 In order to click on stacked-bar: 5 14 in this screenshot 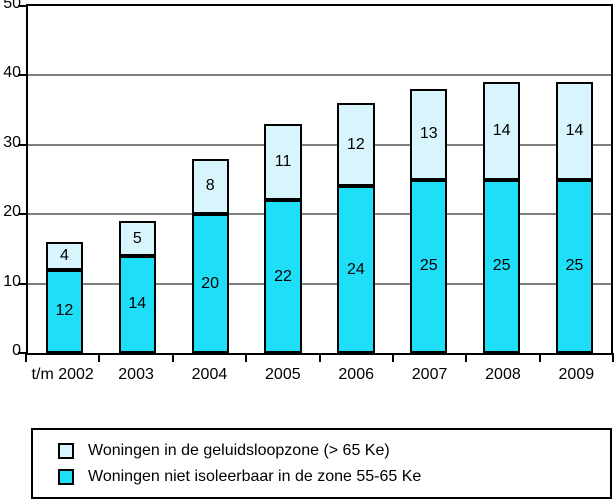, I will do `click(137, 179)`.